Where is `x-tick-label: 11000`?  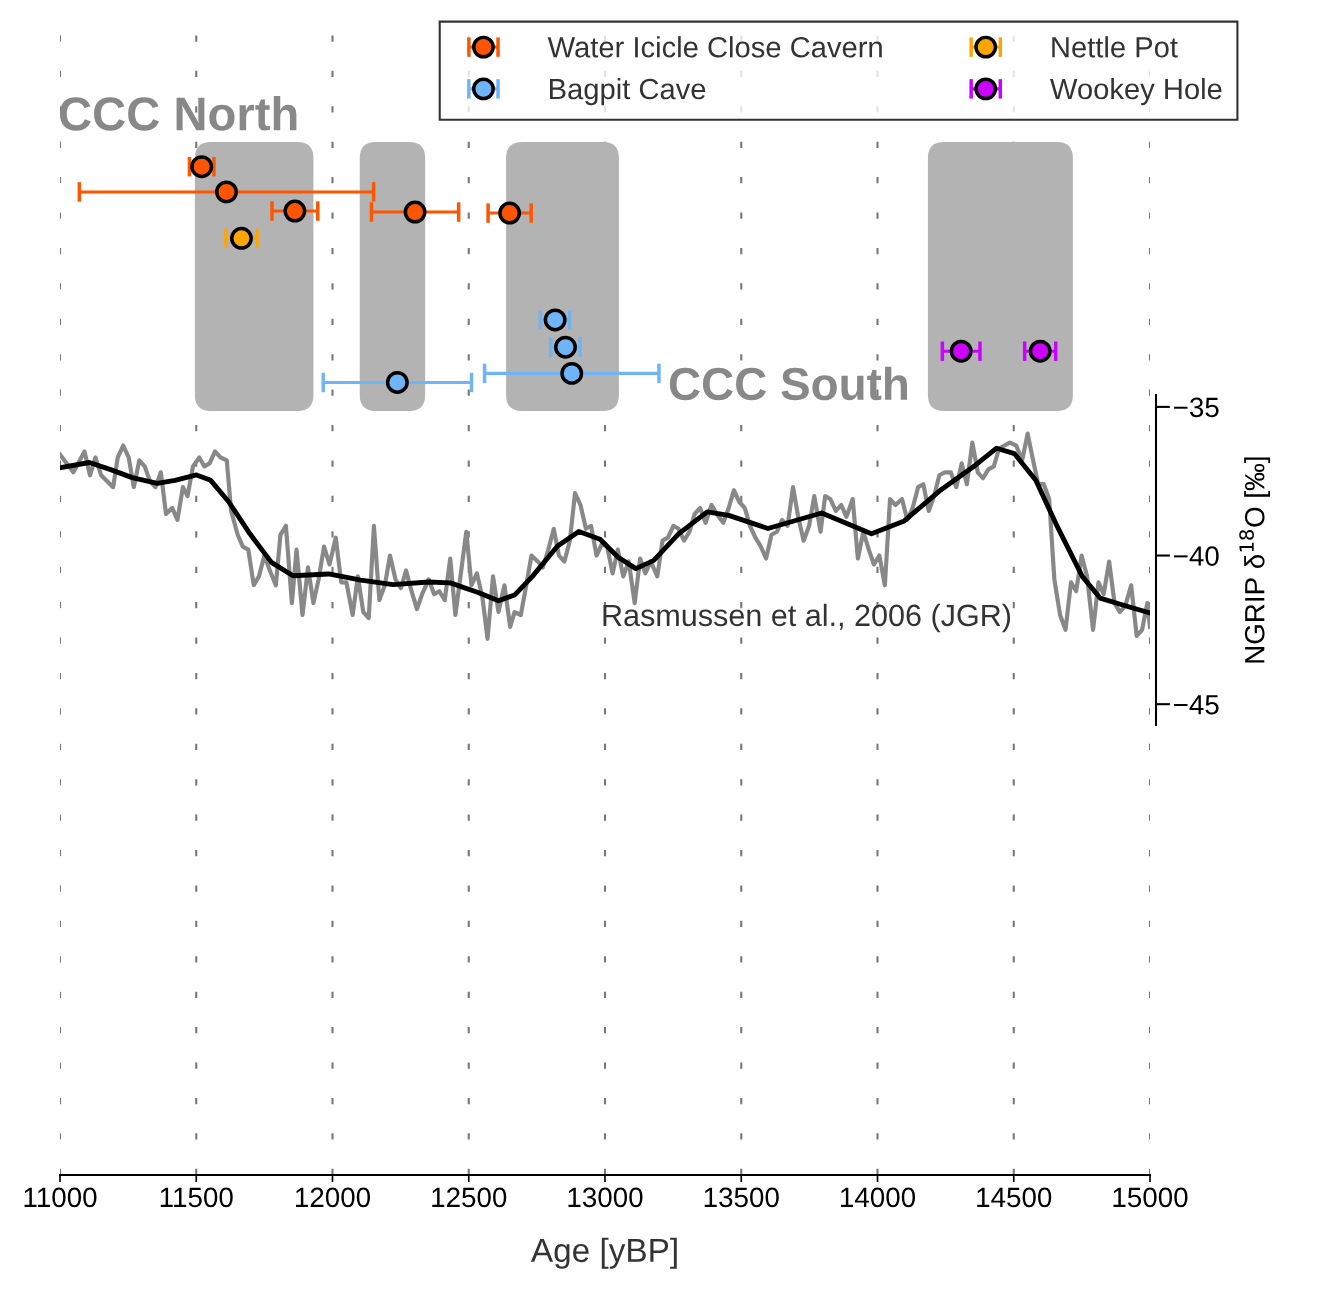
x-tick-label: 11000 is located at coordinates (60, 1197).